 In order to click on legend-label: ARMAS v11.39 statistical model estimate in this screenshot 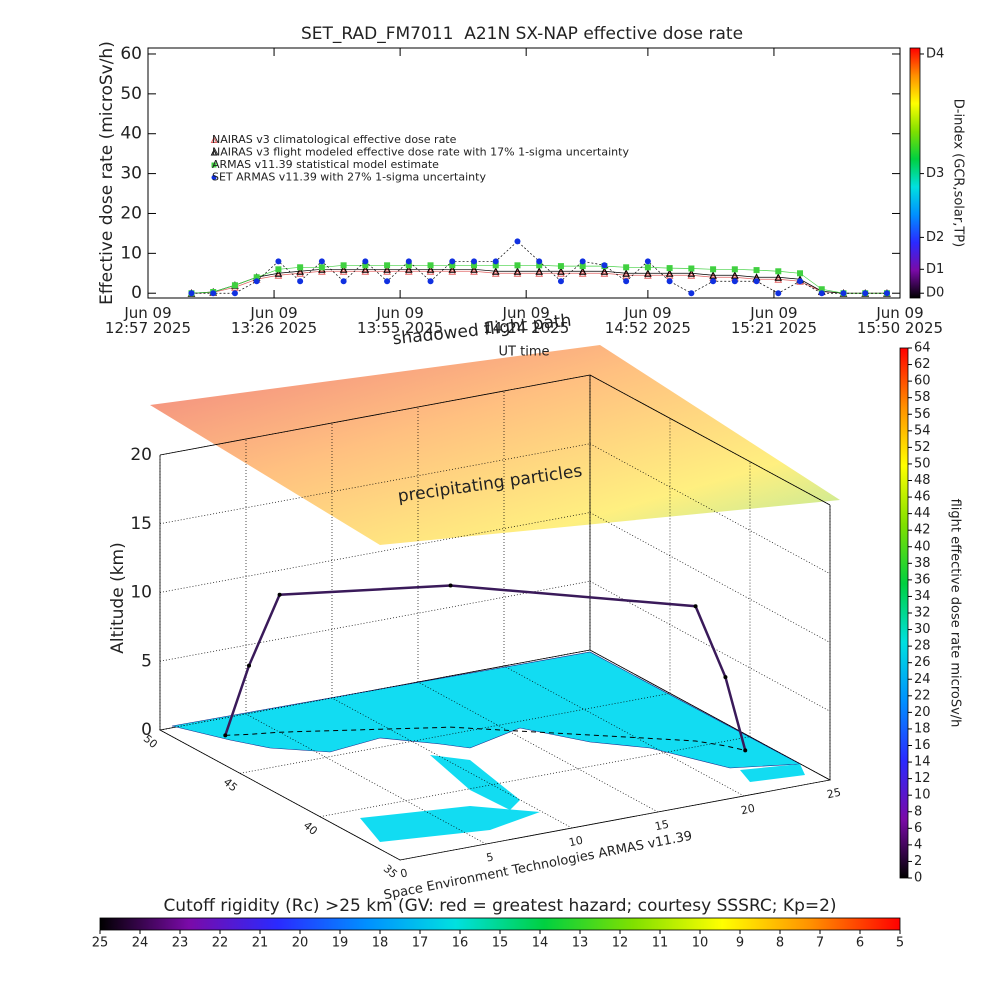, I will do `click(325, 164)`.